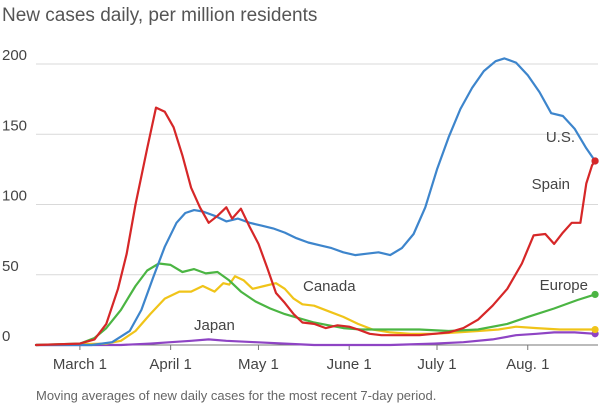 This screenshot has width=600, height=409. What do you see at coordinates (14, 125) in the screenshot?
I see `y-tick-label: 150` at bounding box center [14, 125].